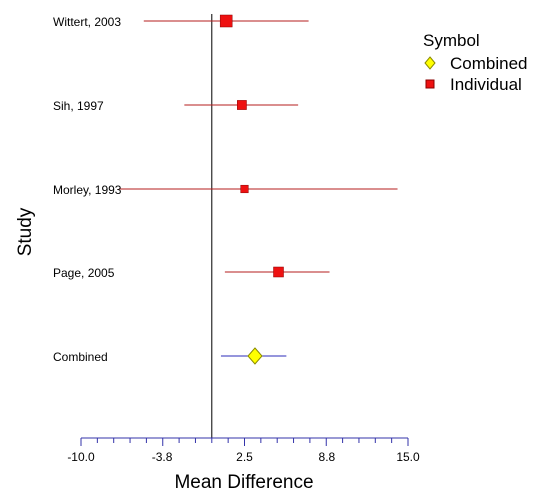  What do you see at coordinates (430, 63) in the screenshot?
I see `legend-combined-marker` at bounding box center [430, 63].